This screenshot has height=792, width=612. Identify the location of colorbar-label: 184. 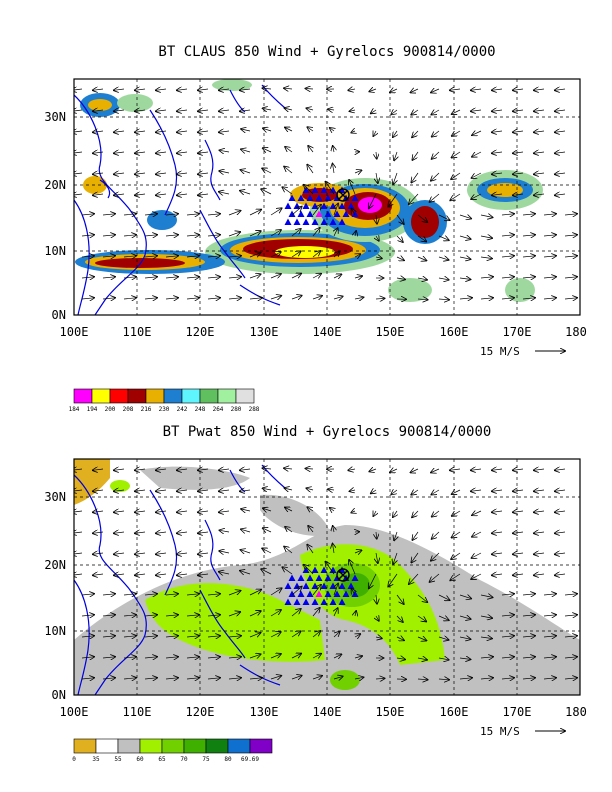
(74, 409).